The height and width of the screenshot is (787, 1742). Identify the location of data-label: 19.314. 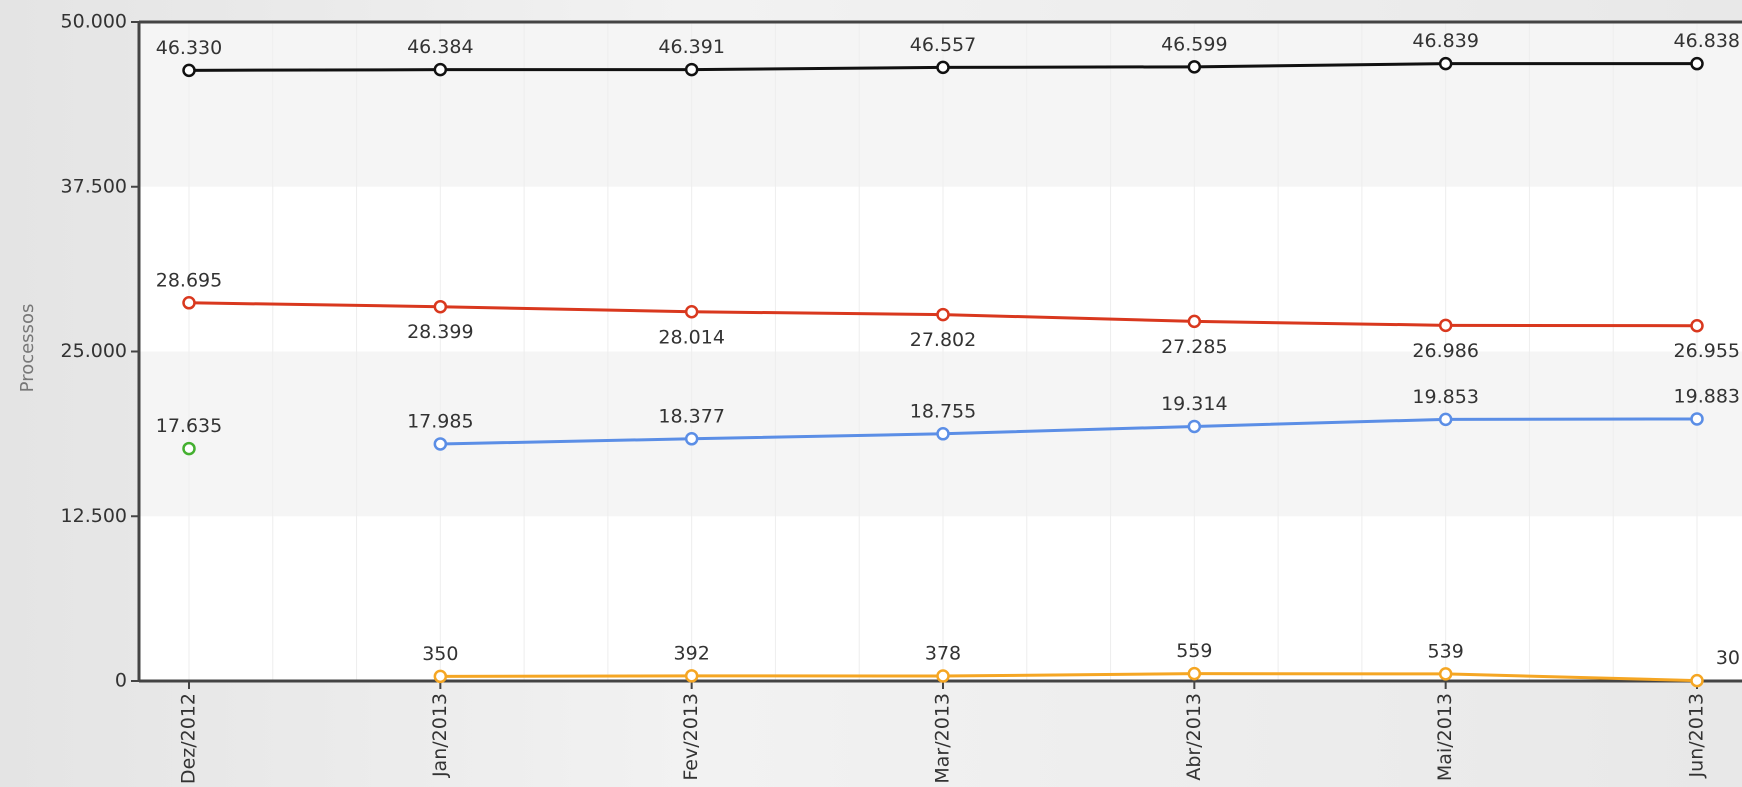
(1194, 404).